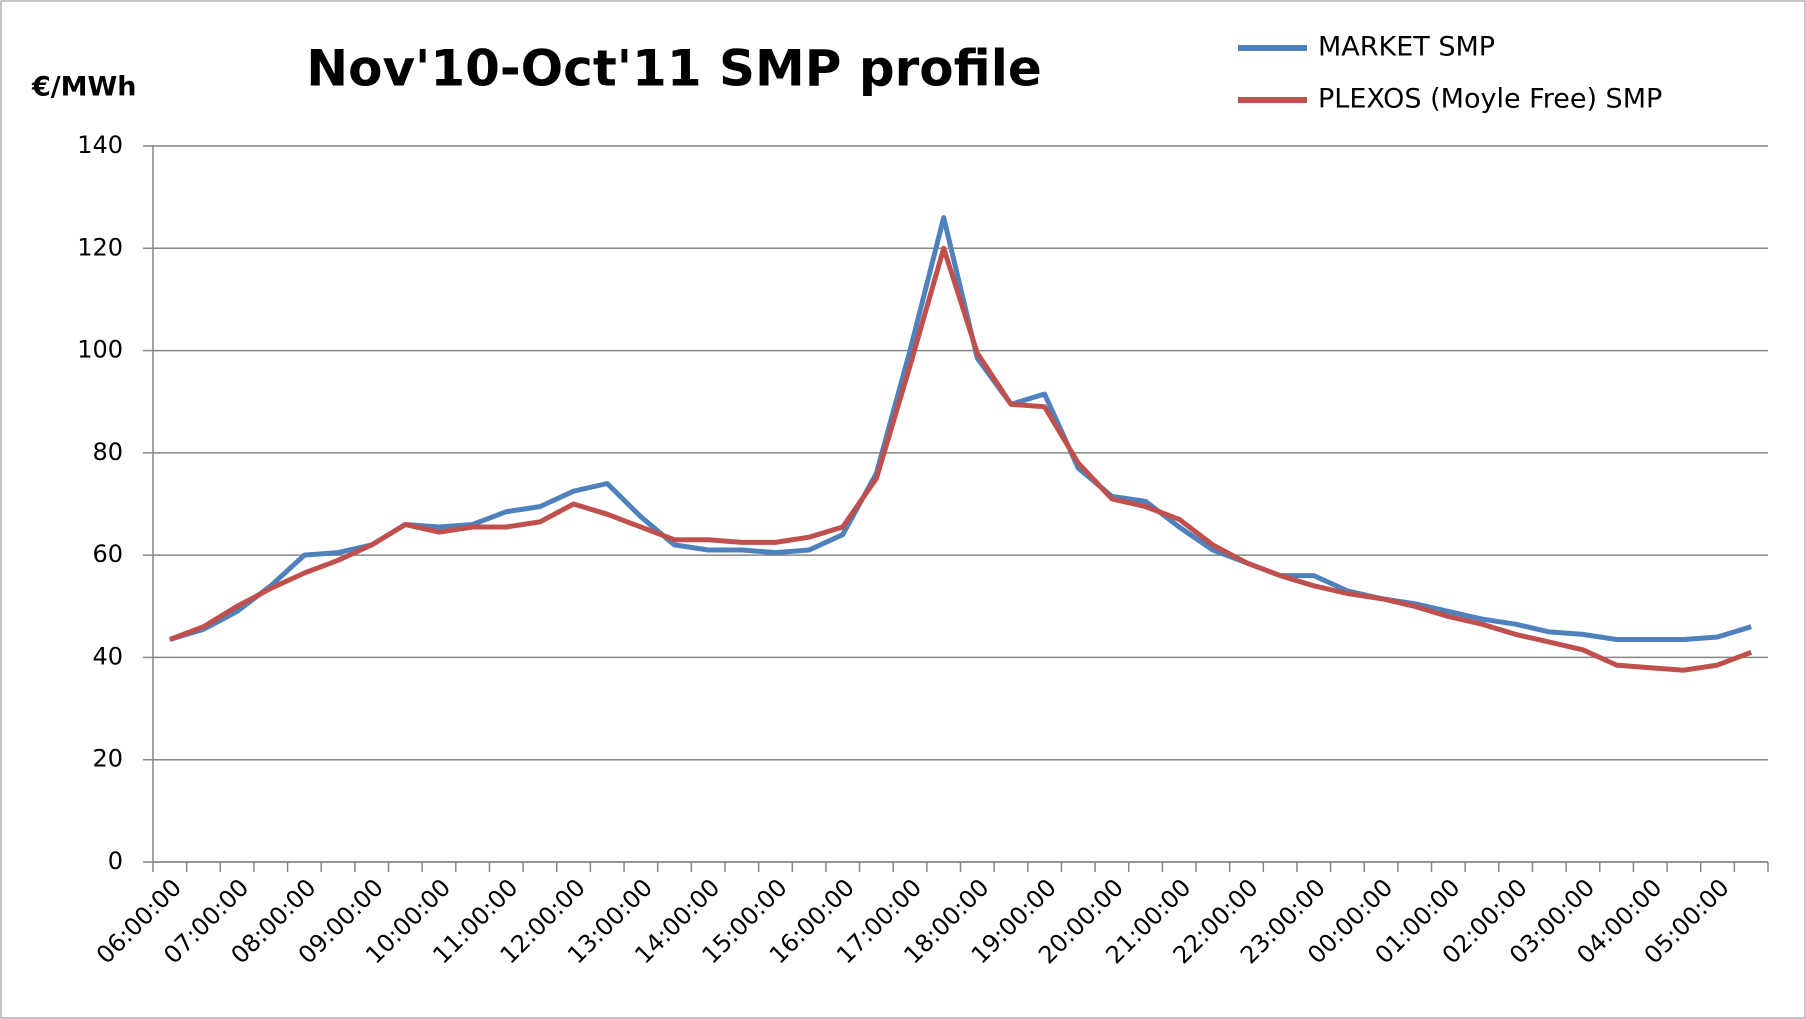  I want to click on y-tick-label: 80, so click(107, 452).